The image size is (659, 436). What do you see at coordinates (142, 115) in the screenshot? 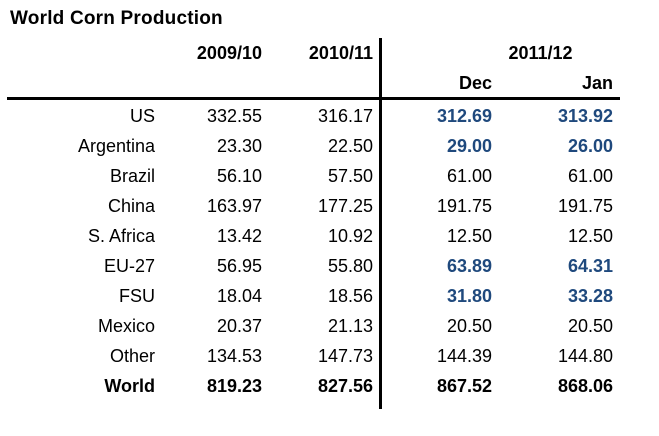
I see `row-label: US` at bounding box center [142, 115].